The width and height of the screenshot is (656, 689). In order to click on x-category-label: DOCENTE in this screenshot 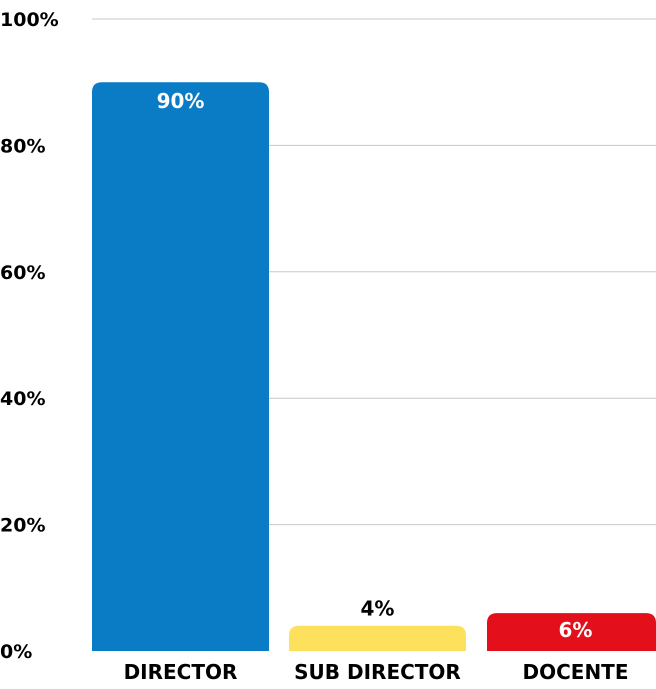, I will do `click(576, 672)`.